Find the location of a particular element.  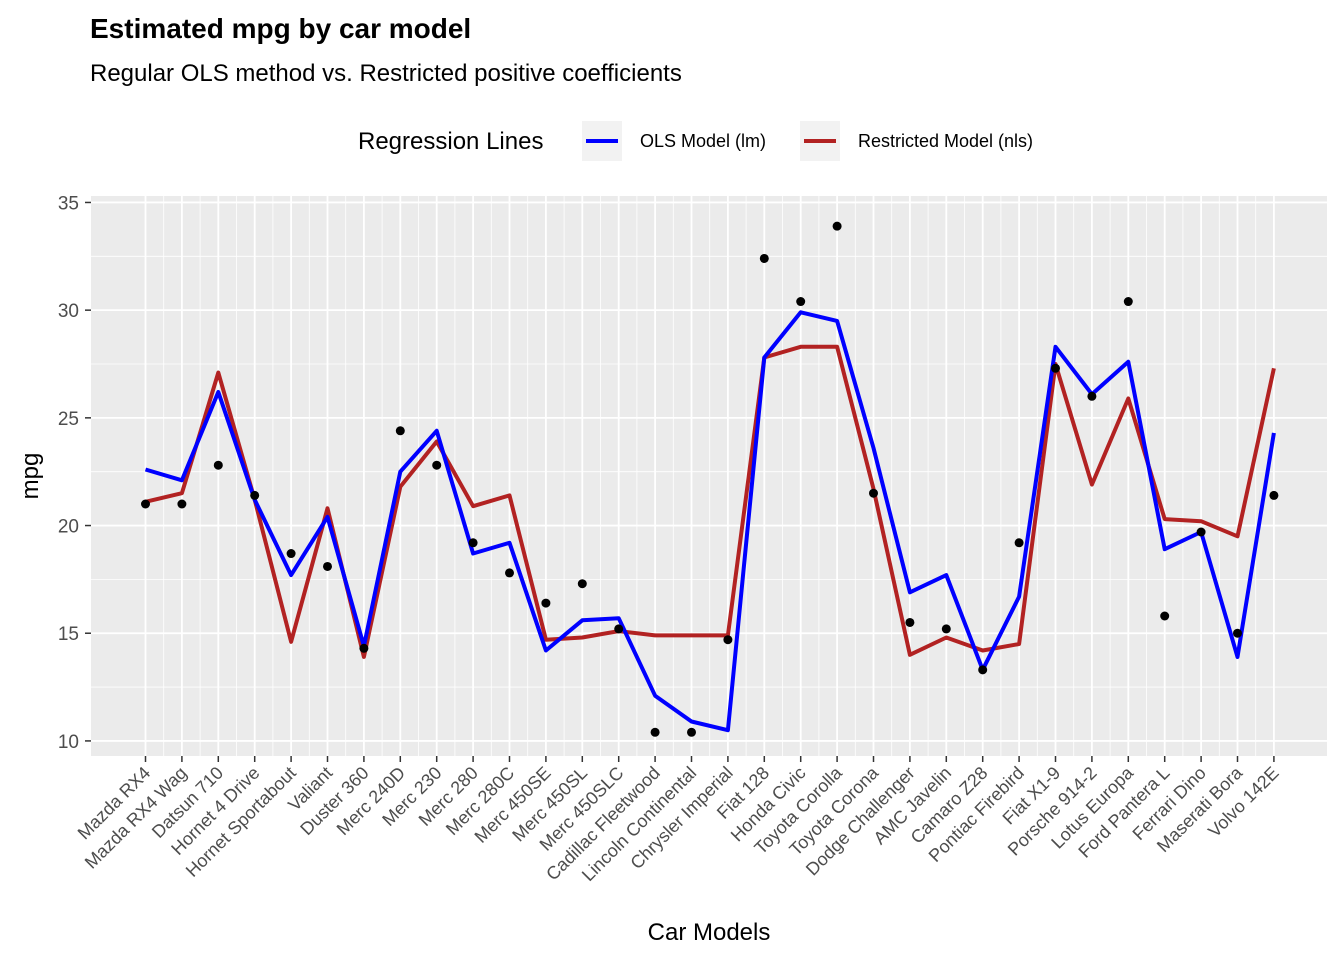

y-tick-label: 35 is located at coordinates (68, 203).